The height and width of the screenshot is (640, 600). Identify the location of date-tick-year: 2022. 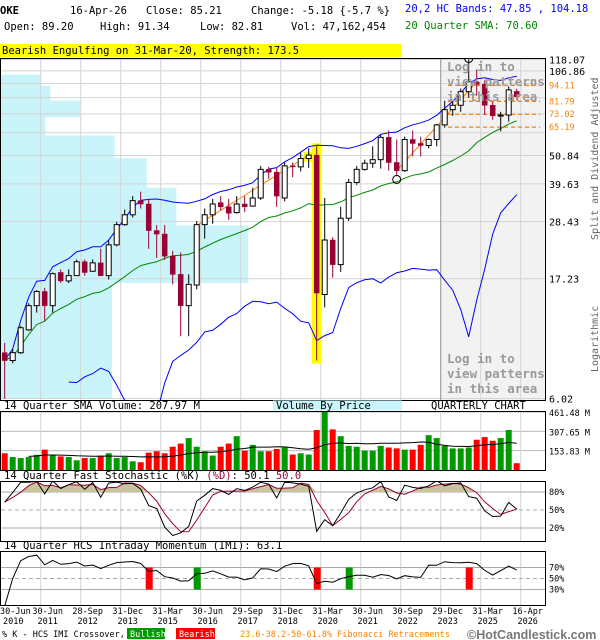
(407, 622).